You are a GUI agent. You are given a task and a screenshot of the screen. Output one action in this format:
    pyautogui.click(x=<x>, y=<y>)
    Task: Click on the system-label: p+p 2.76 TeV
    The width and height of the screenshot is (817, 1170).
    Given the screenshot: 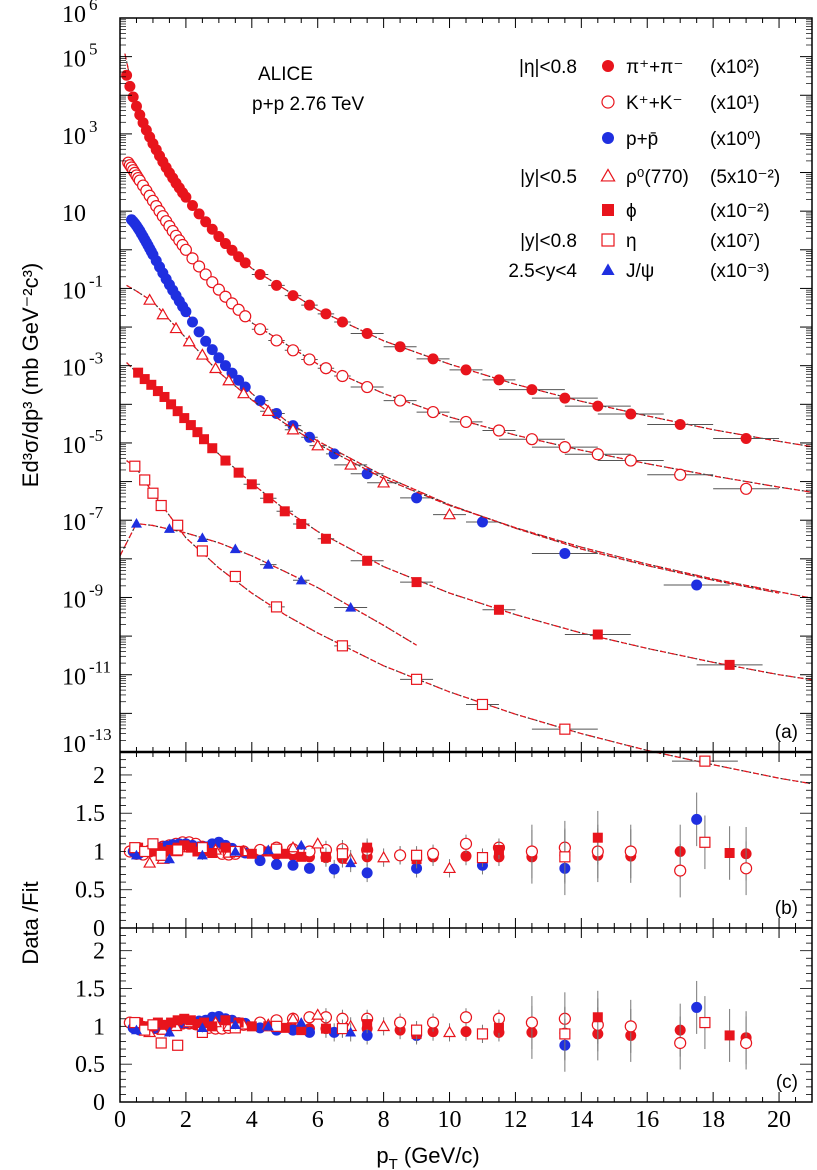 What is the action you would take?
    pyautogui.click(x=308, y=104)
    